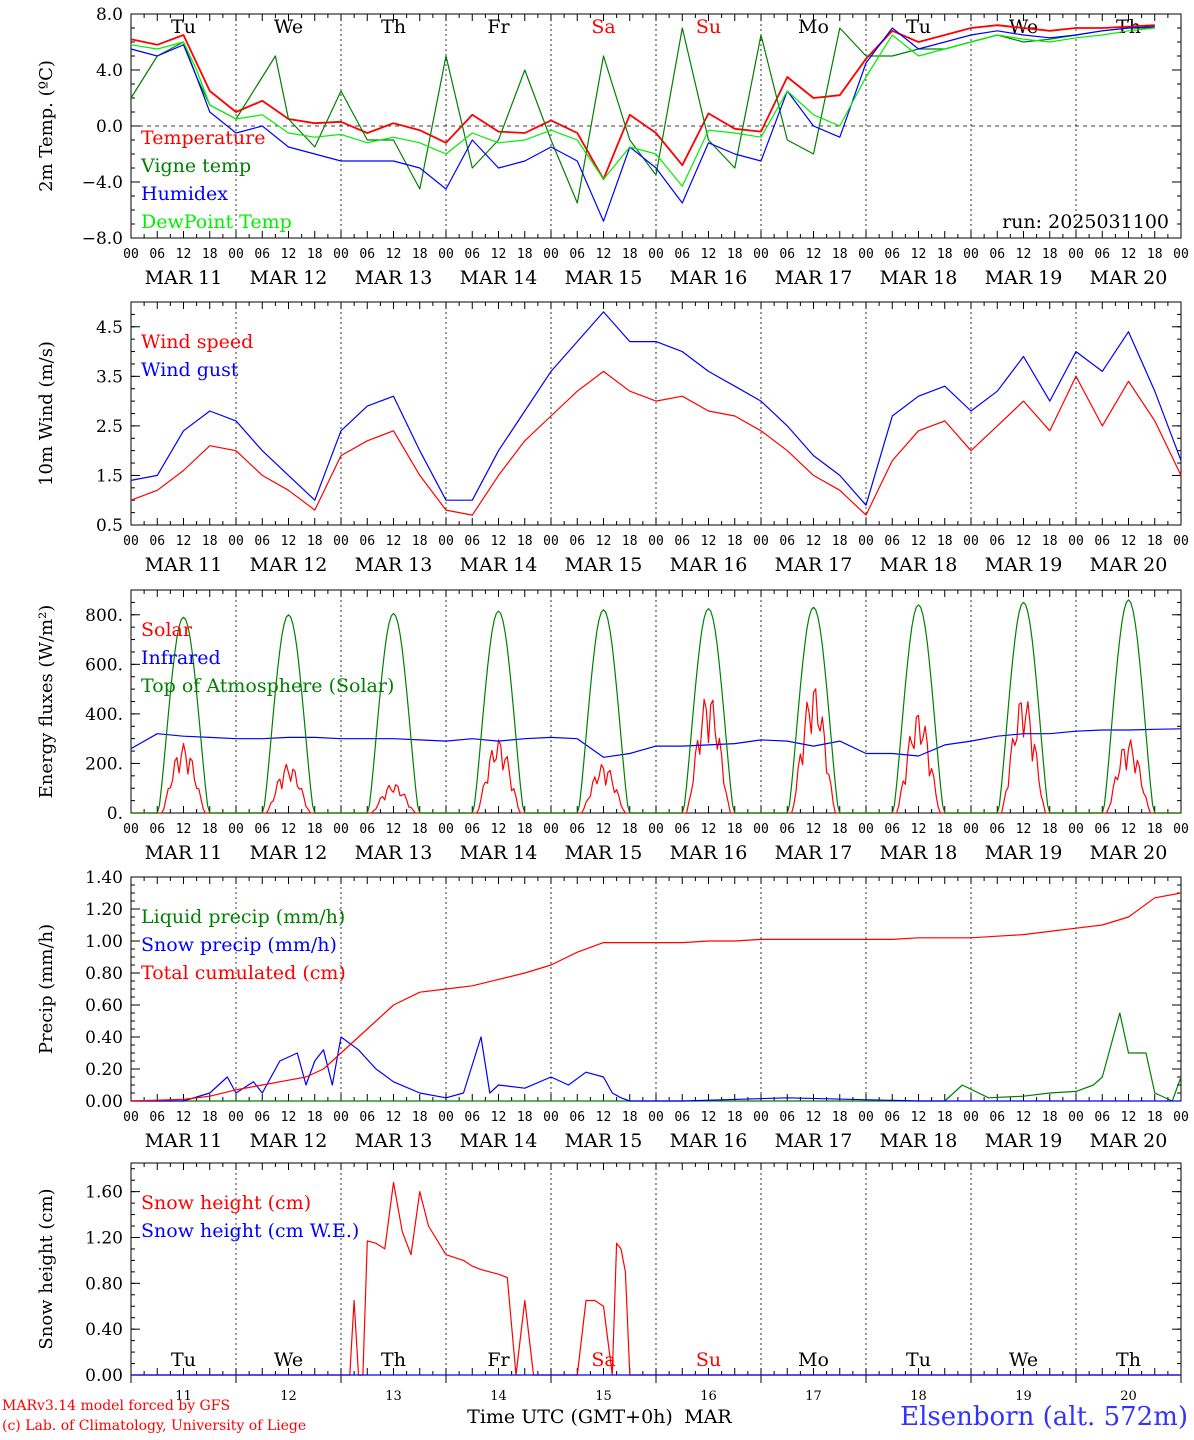  I want to click on precip-y-tick-label: 1.20, so click(104, 910).